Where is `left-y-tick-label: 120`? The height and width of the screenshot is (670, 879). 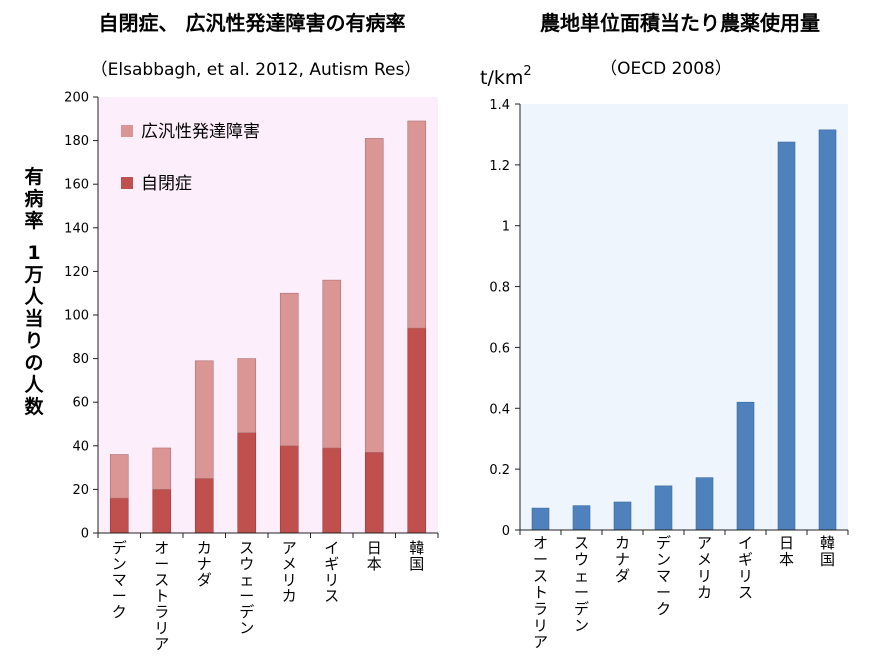
left-y-tick-label: 120 is located at coordinates (76, 272).